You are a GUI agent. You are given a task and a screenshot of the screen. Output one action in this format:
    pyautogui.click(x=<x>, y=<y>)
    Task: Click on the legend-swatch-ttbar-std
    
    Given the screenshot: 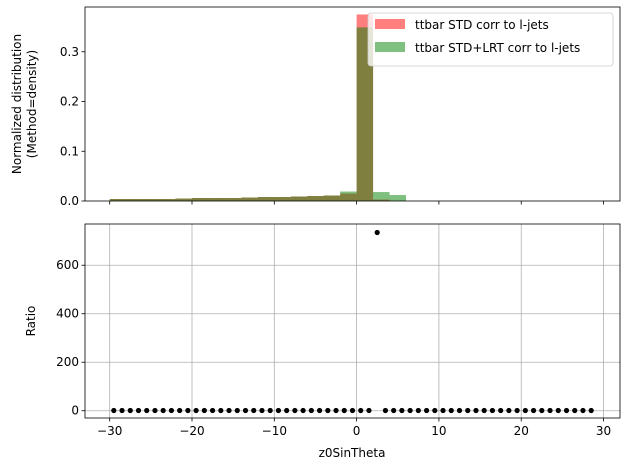 What is the action you would take?
    pyautogui.click(x=390, y=24)
    